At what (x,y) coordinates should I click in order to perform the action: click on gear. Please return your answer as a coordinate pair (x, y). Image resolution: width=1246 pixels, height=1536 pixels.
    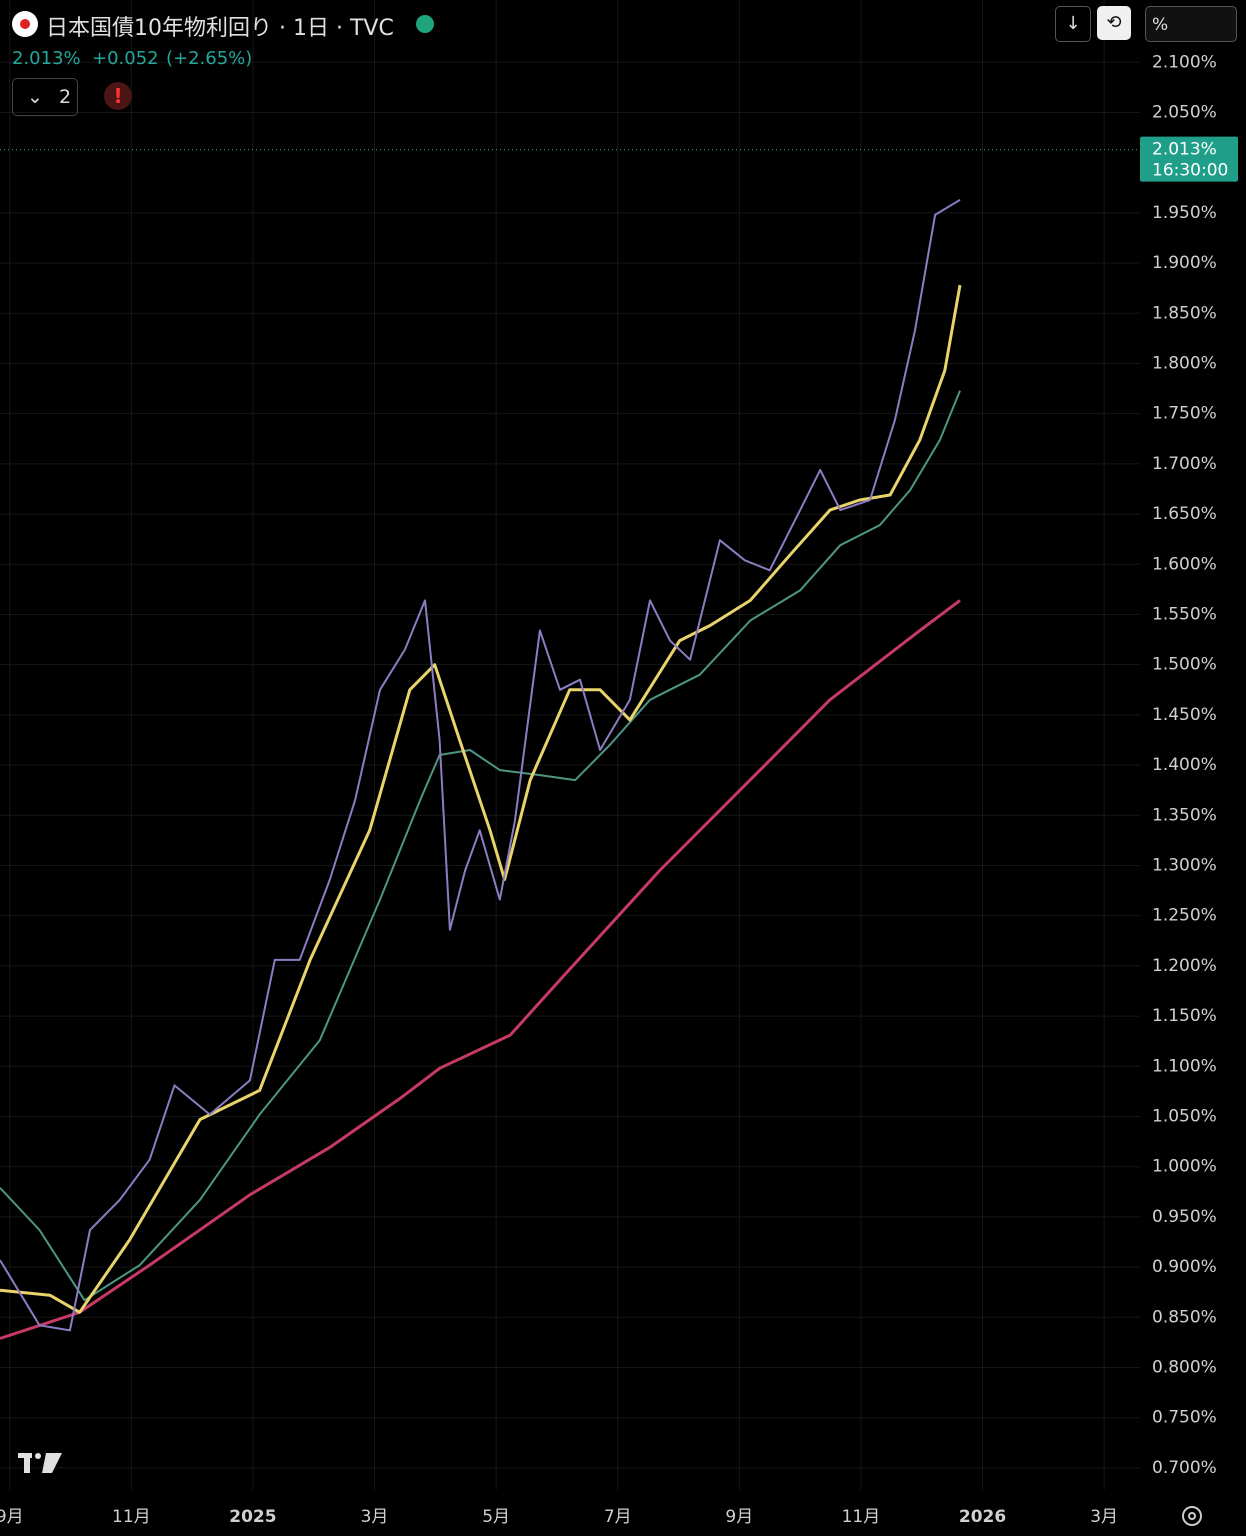
    Looking at the image, I should click on (1192, 1516).